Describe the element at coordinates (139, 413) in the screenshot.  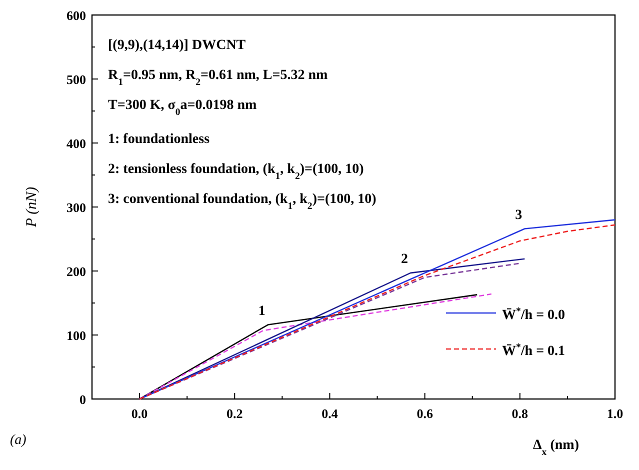
I see `x-tick-label: 0.0` at that location.